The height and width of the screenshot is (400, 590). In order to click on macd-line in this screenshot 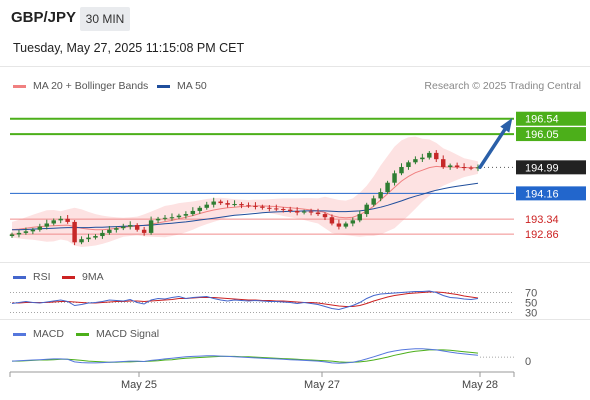, I will do `click(245, 356)`.